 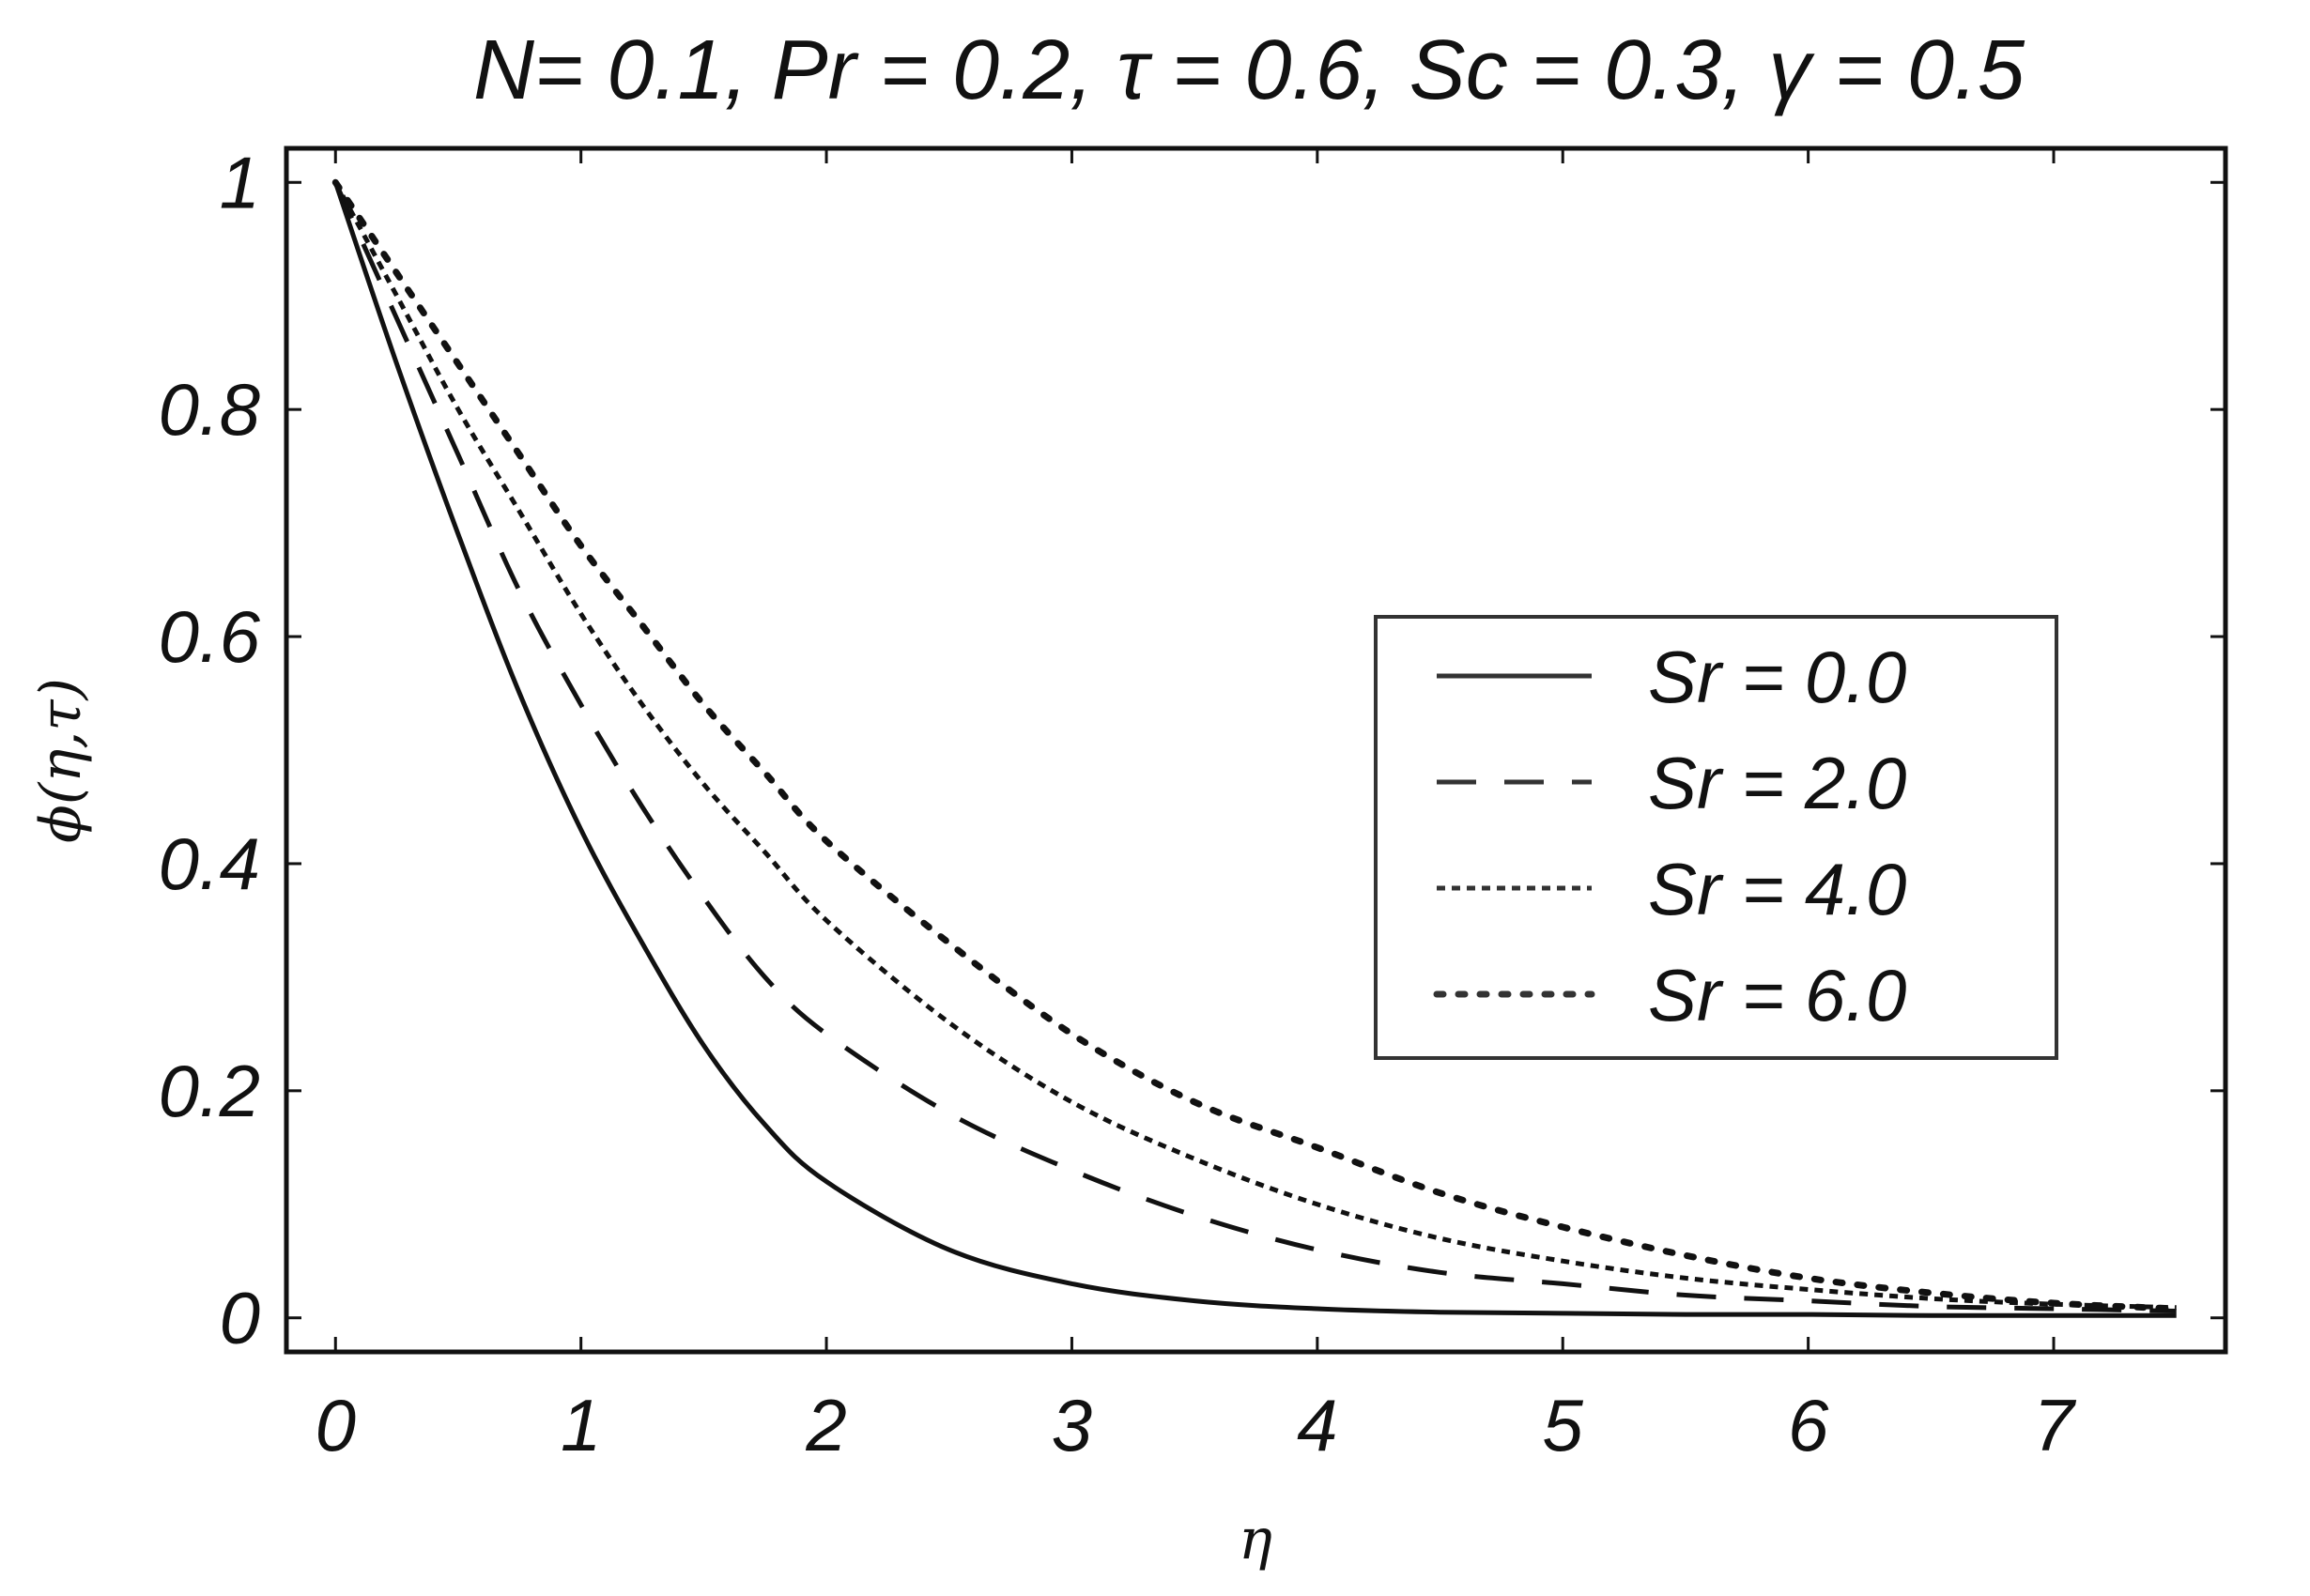 What do you see at coordinates (1808, 1425) in the screenshot?
I see `x-tick-label-6: 6` at bounding box center [1808, 1425].